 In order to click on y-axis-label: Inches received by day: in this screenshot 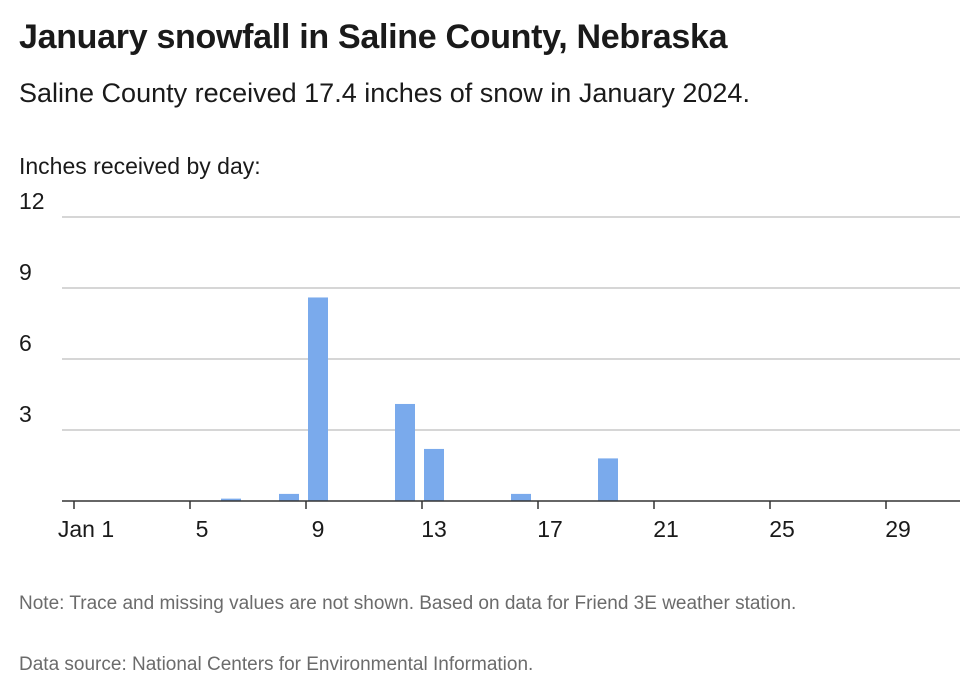, I will do `click(140, 166)`.